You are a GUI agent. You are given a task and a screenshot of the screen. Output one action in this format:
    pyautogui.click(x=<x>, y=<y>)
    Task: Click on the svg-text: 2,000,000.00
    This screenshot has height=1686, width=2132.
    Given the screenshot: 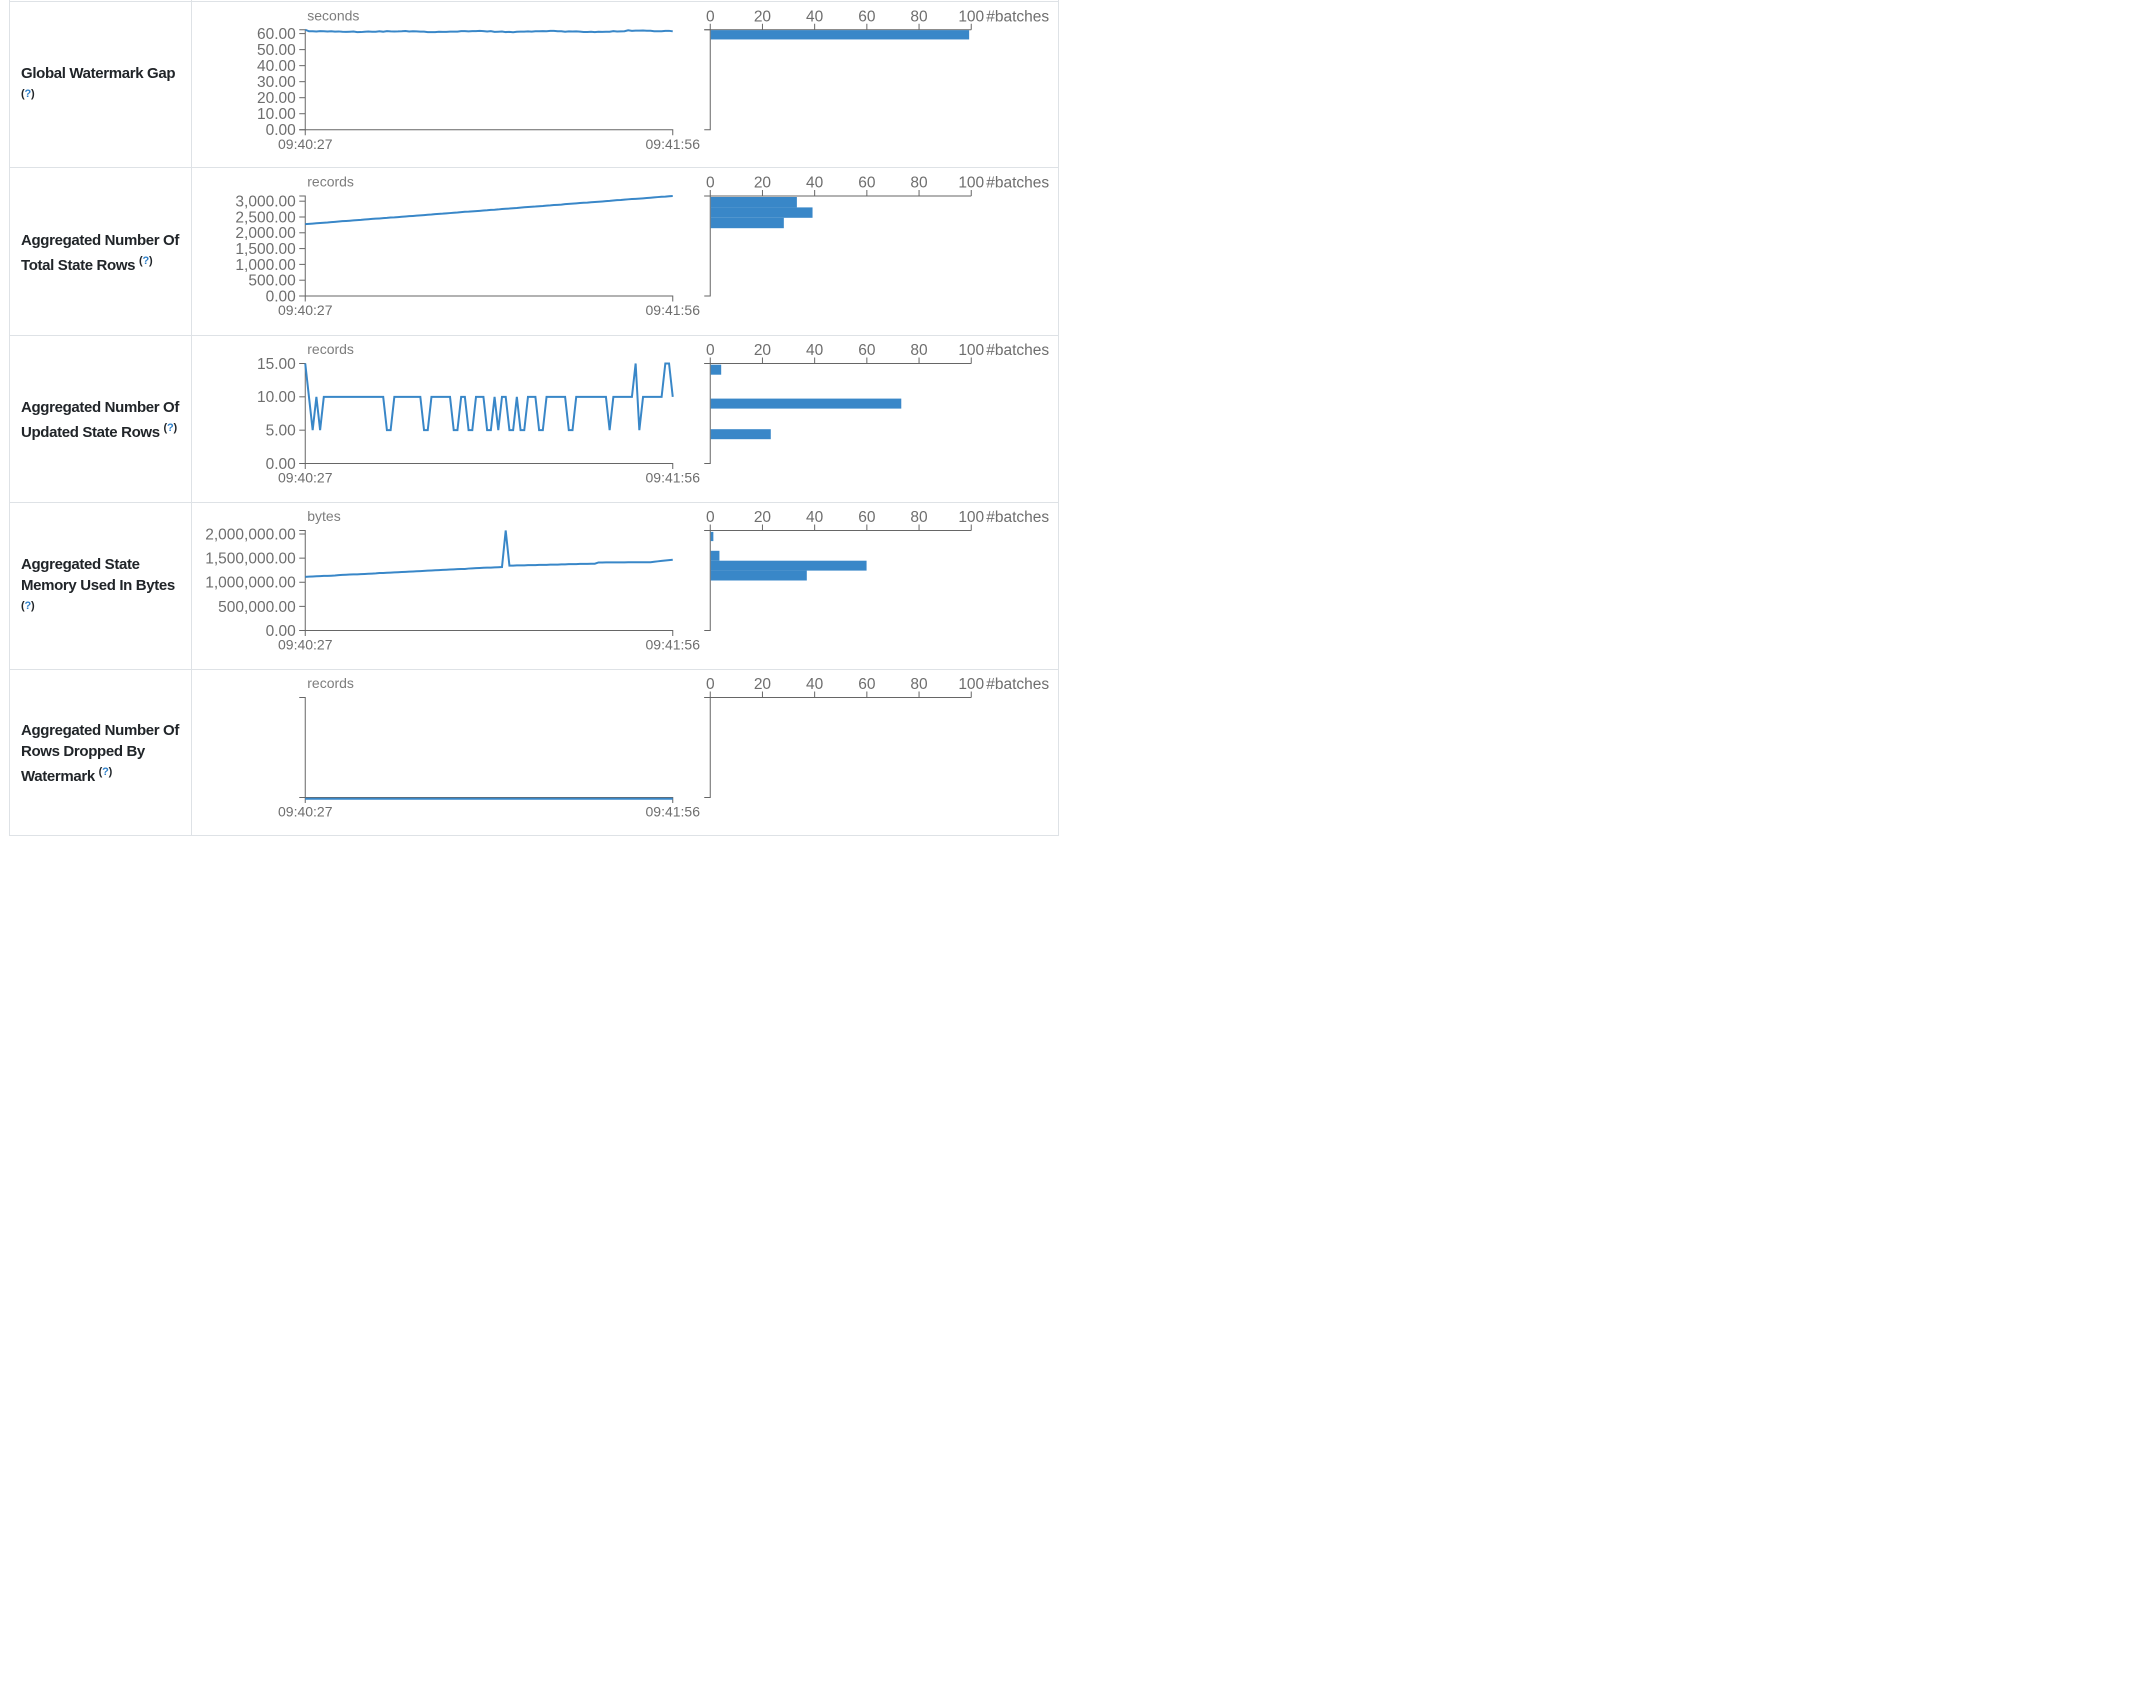 What is the action you would take?
    pyautogui.click(x=250, y=534)
    